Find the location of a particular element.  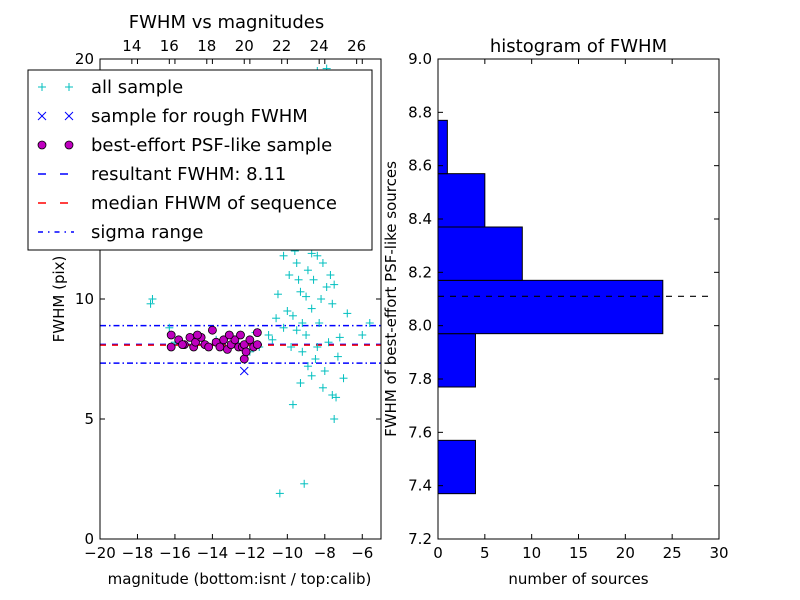

left-chart-title: FWHM vs magnitudes is located at coordinates (226, 22).